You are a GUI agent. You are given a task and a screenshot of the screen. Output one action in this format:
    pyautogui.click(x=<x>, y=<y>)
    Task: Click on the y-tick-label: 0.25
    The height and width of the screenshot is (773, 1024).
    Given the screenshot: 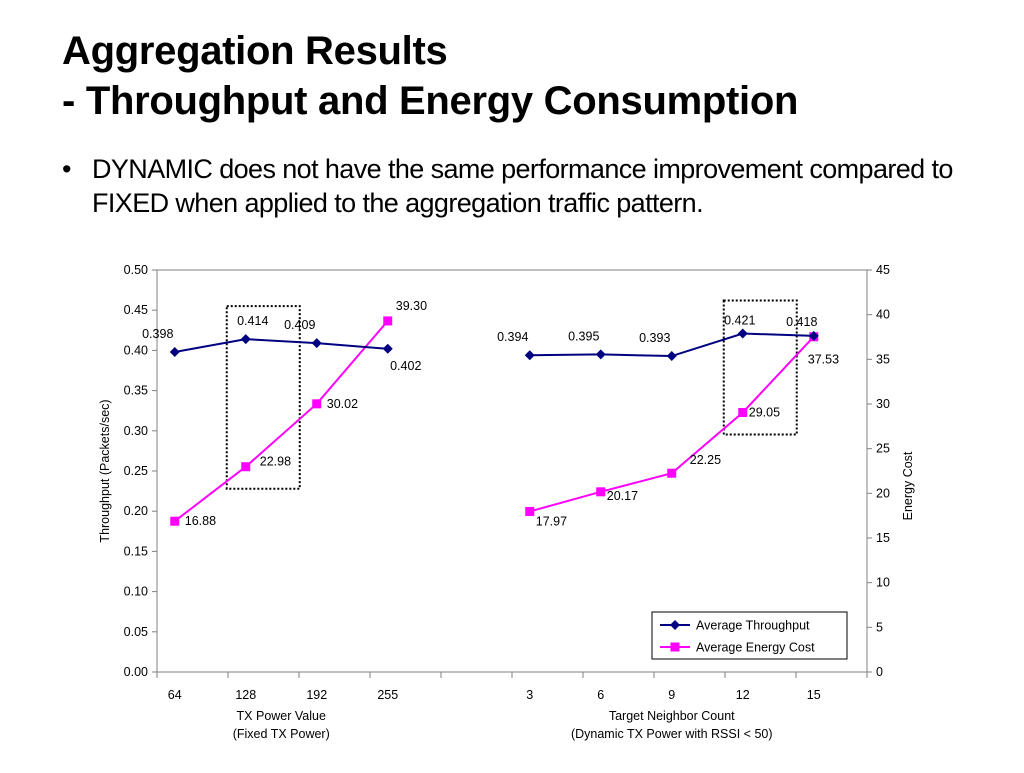 What is the action you would take?
    pyautogui.click(x=136, y=471)
    